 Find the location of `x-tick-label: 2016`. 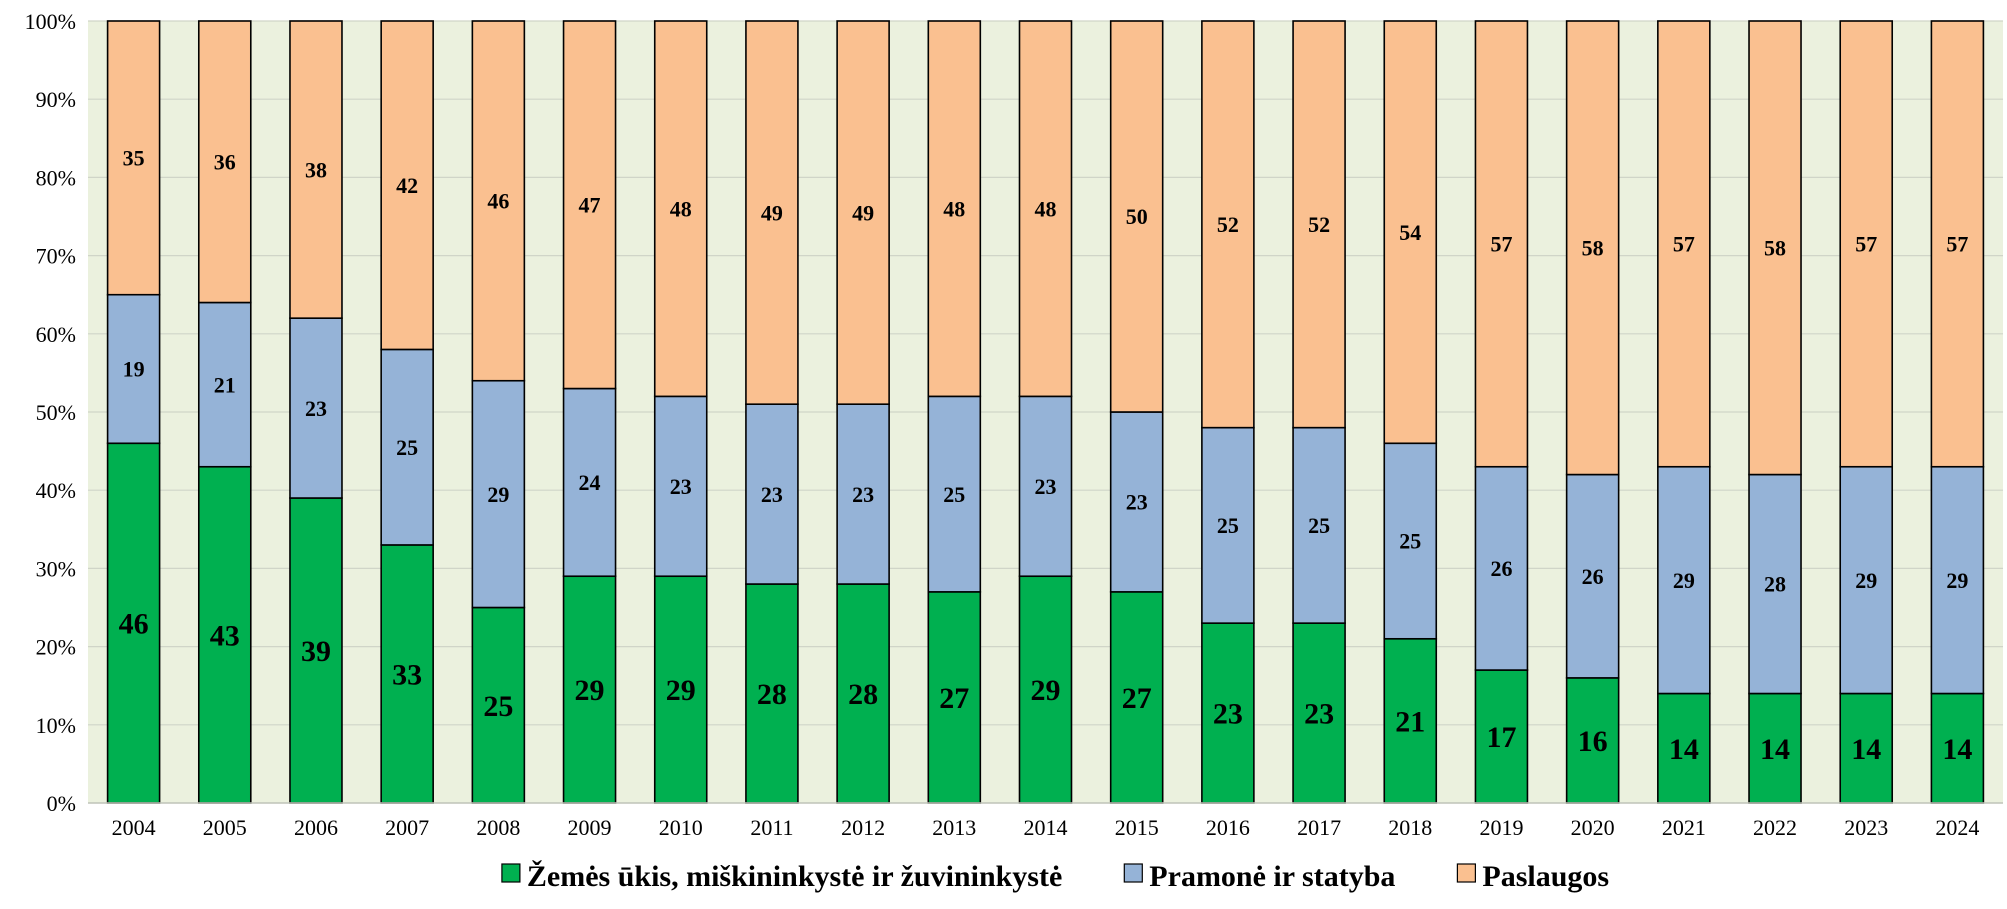

x-tick-label: 2016 is located at coordinates (1228, 827).